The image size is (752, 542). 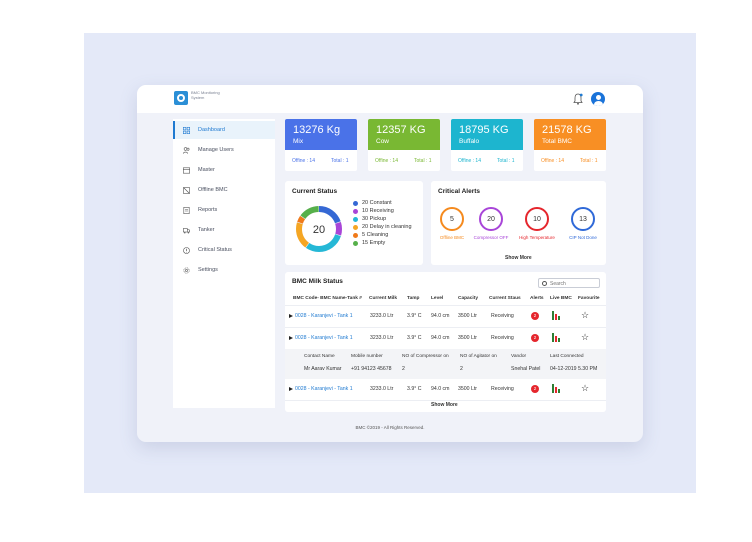 What do you see at coordinates (224, 170) in the screenshot?
I see `sidebar-item-master: Master` at bounding box center [224, 170].